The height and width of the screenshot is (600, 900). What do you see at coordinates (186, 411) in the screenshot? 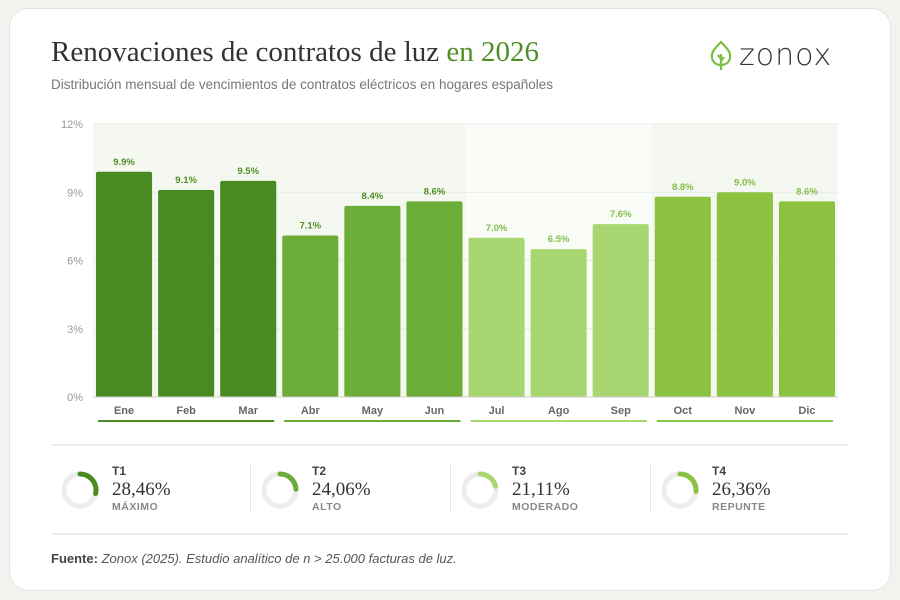
I see `x-tick-label: Feb` at bounding box center [186, 411].